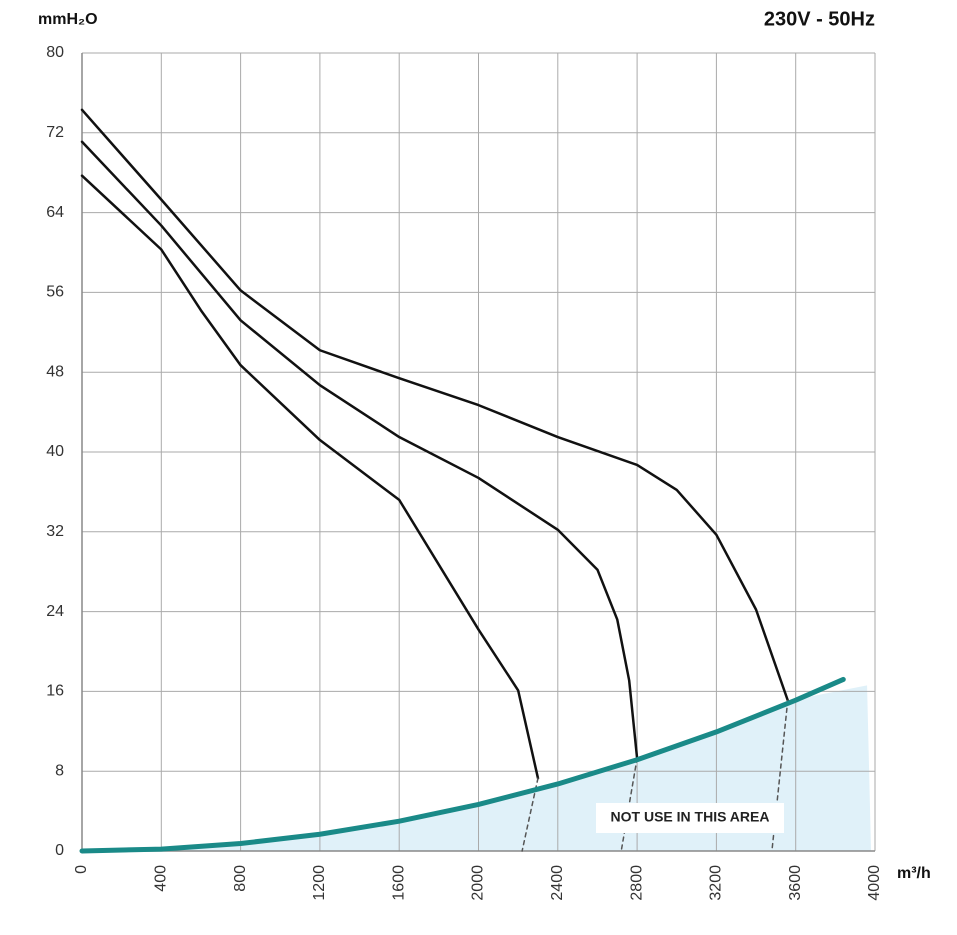 The width and height of the screenshot is (957, 935). What do you see at coordinates (874, 883) in the screenshot?
I see `x-tick-label: 4000` at bounding box center [874, 883].